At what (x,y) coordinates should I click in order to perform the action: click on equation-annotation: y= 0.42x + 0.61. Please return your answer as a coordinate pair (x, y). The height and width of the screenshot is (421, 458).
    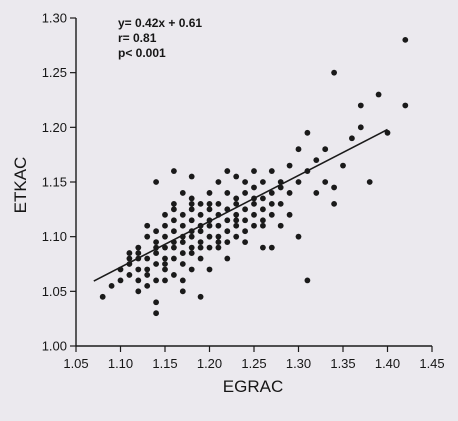
    Looking at the image, I should click on (160, 23).